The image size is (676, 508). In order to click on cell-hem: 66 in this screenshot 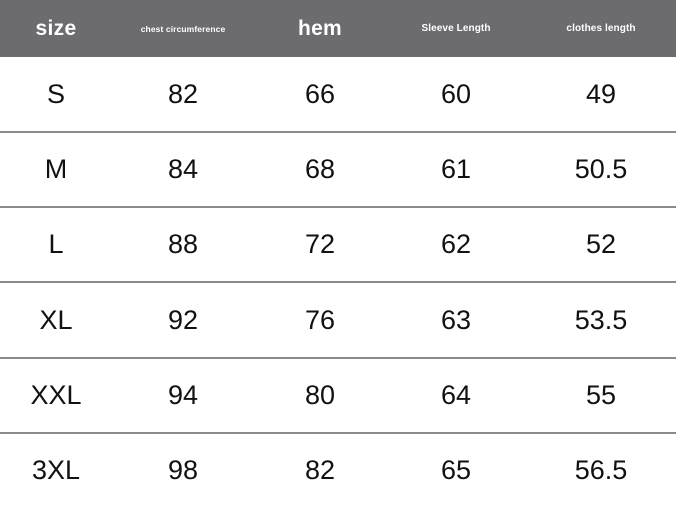, I will do `click(320, 95)`.